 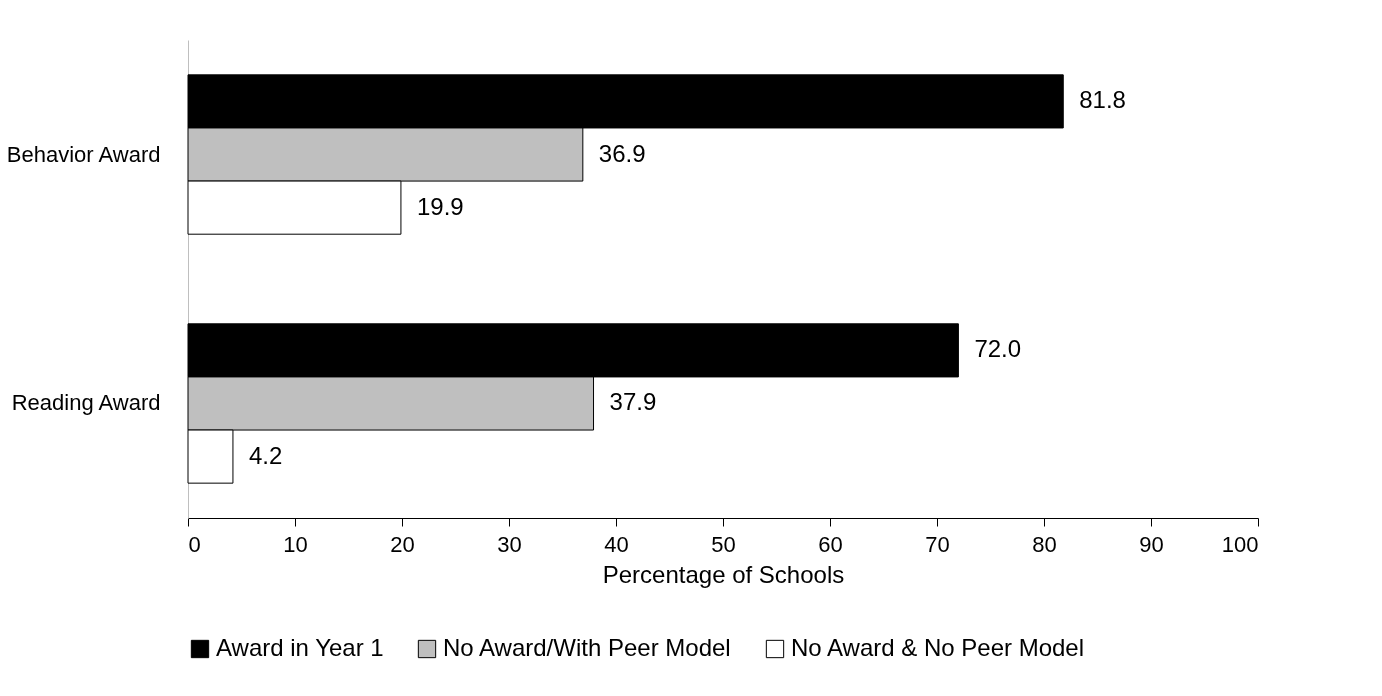 I want to click on data-label: 19.9, so click(x=440, y=206).